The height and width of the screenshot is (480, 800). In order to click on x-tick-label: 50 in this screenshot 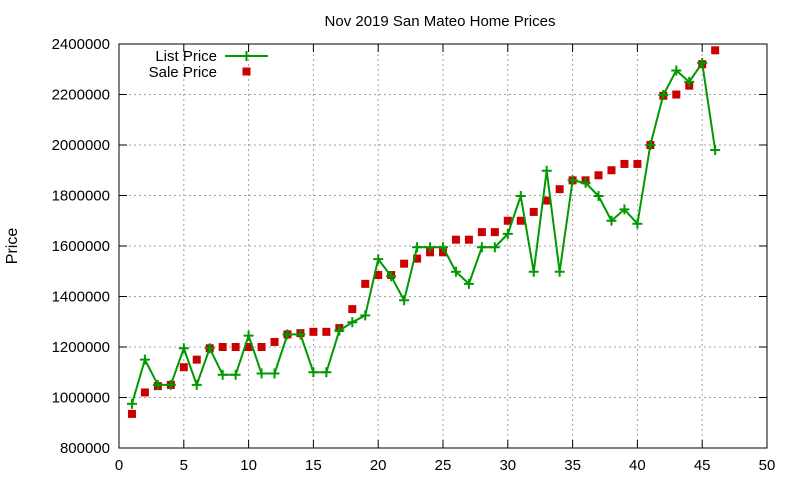, I will do `click(767, 465)`.